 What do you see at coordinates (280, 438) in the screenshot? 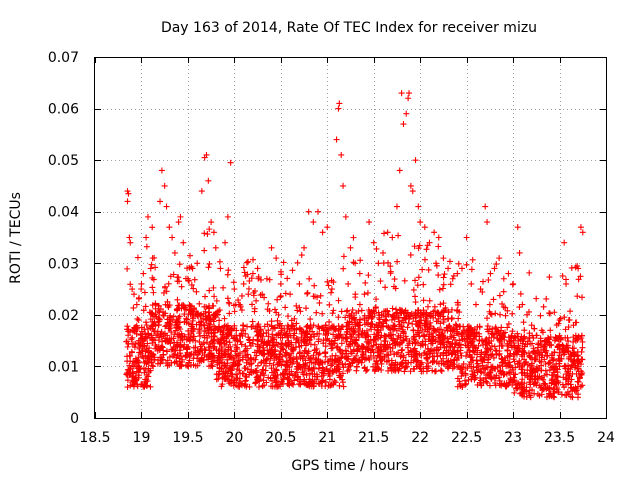
I see `x-tick-label: 20.5` at bounding box center [280, 438].